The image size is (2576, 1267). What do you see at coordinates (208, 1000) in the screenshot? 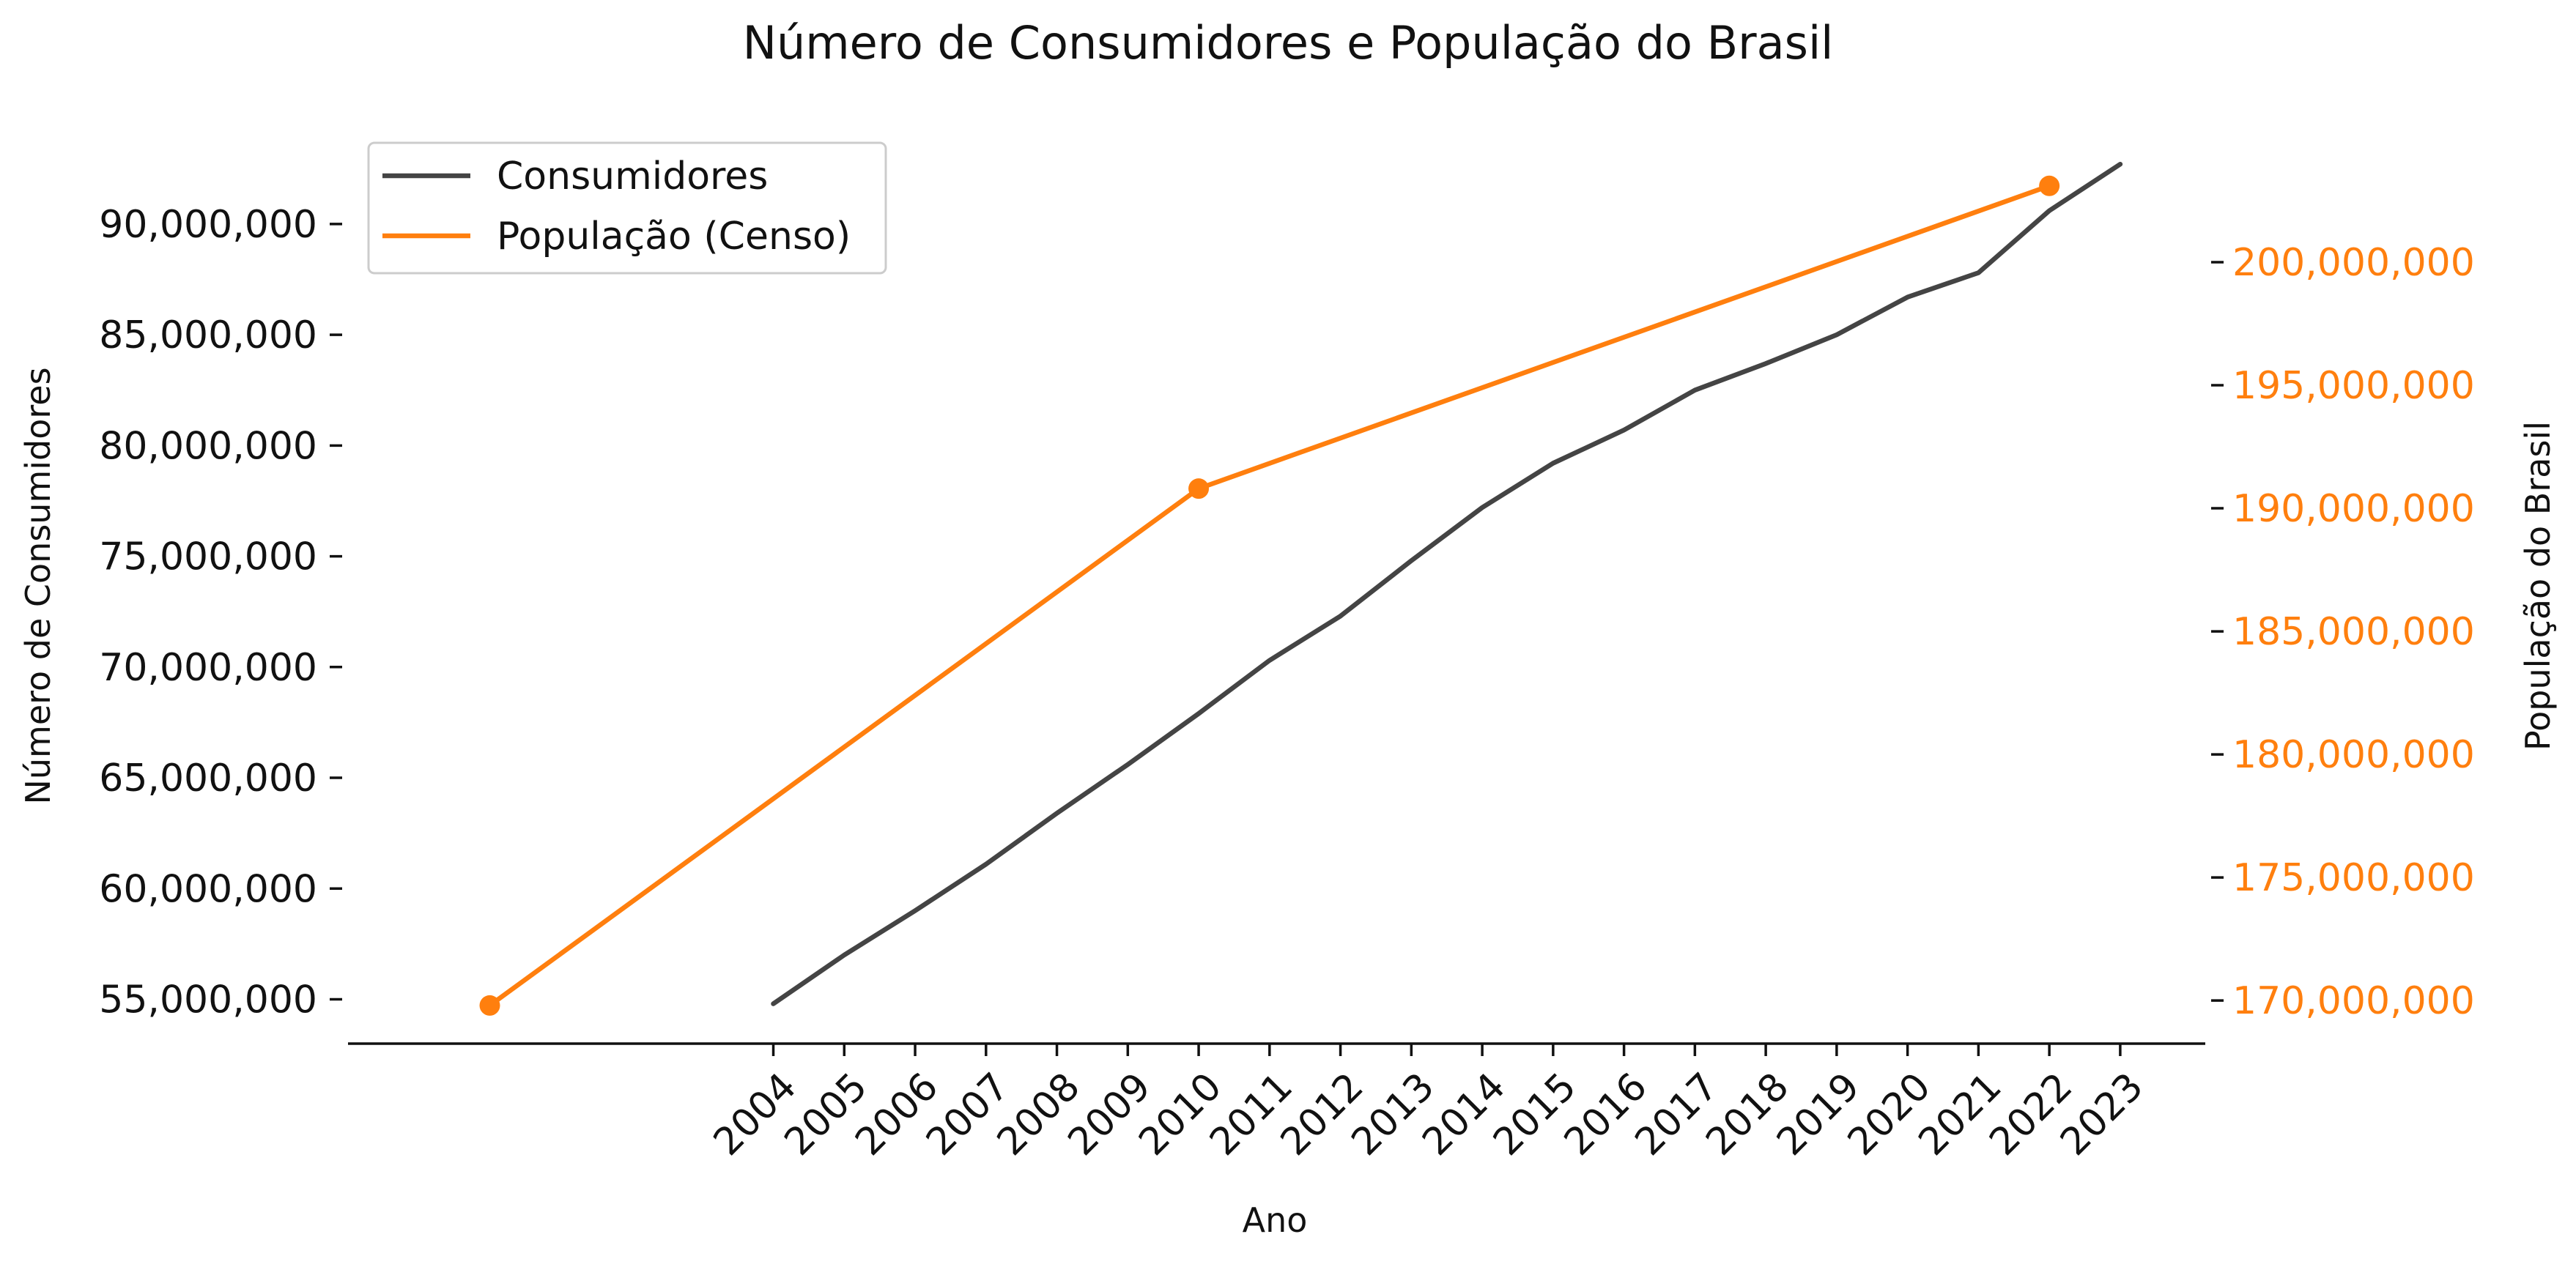
I see `y-left-tick-label: 55,000,000` at bounding box center [208, 1000].